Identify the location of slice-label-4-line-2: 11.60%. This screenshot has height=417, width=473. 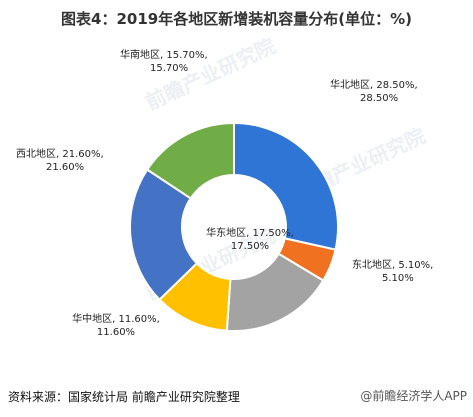
(116, 332).